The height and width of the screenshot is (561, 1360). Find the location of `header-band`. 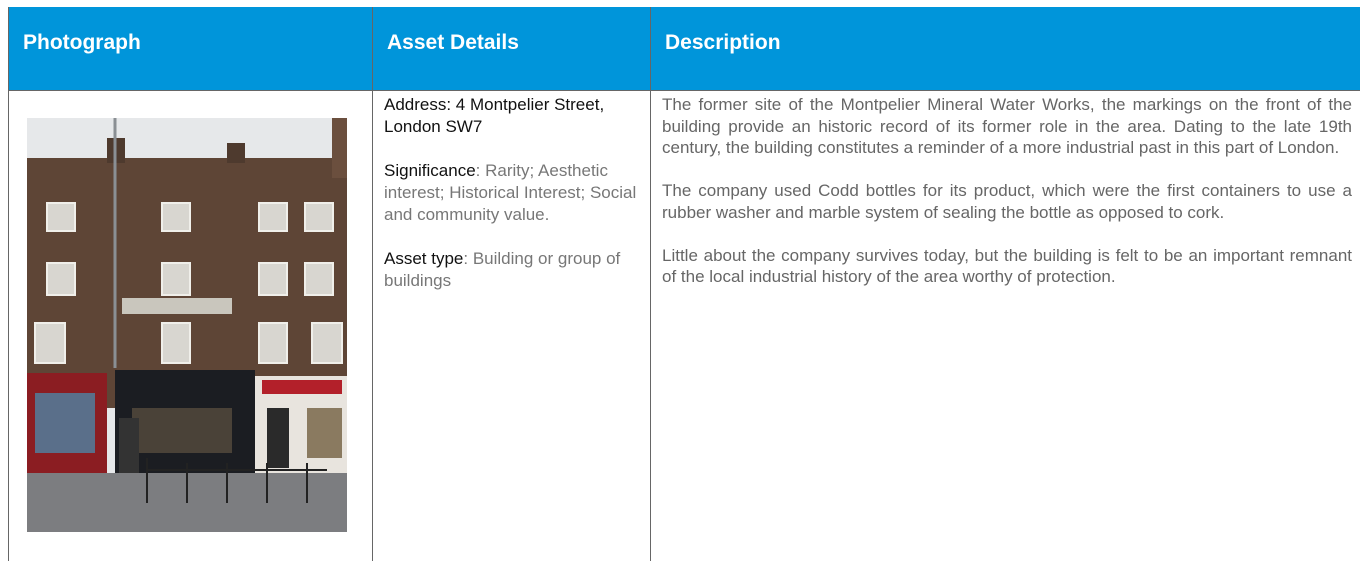

header-band is located at coordinates (684, 48).